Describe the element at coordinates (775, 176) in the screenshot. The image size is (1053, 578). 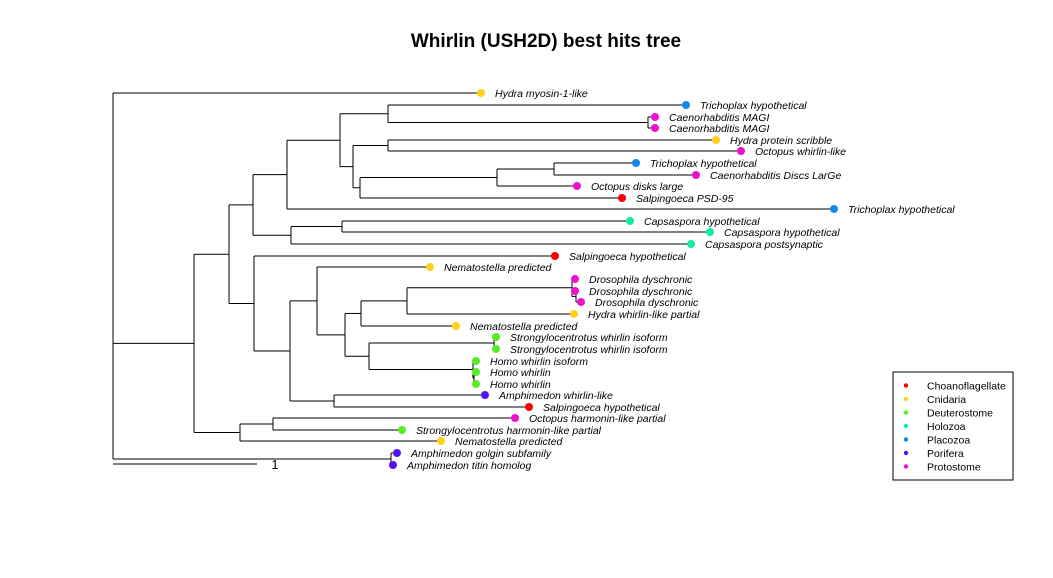
I see `tip-label: Caenorhabditis Discs LarGe` at that location.